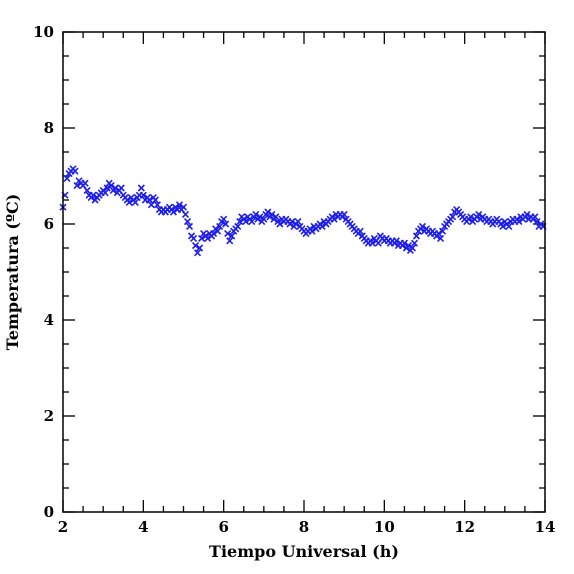  What do you see at coordinates (303, 211) in the screenshot?
I see `data-points` at bounding box center [303, 211].